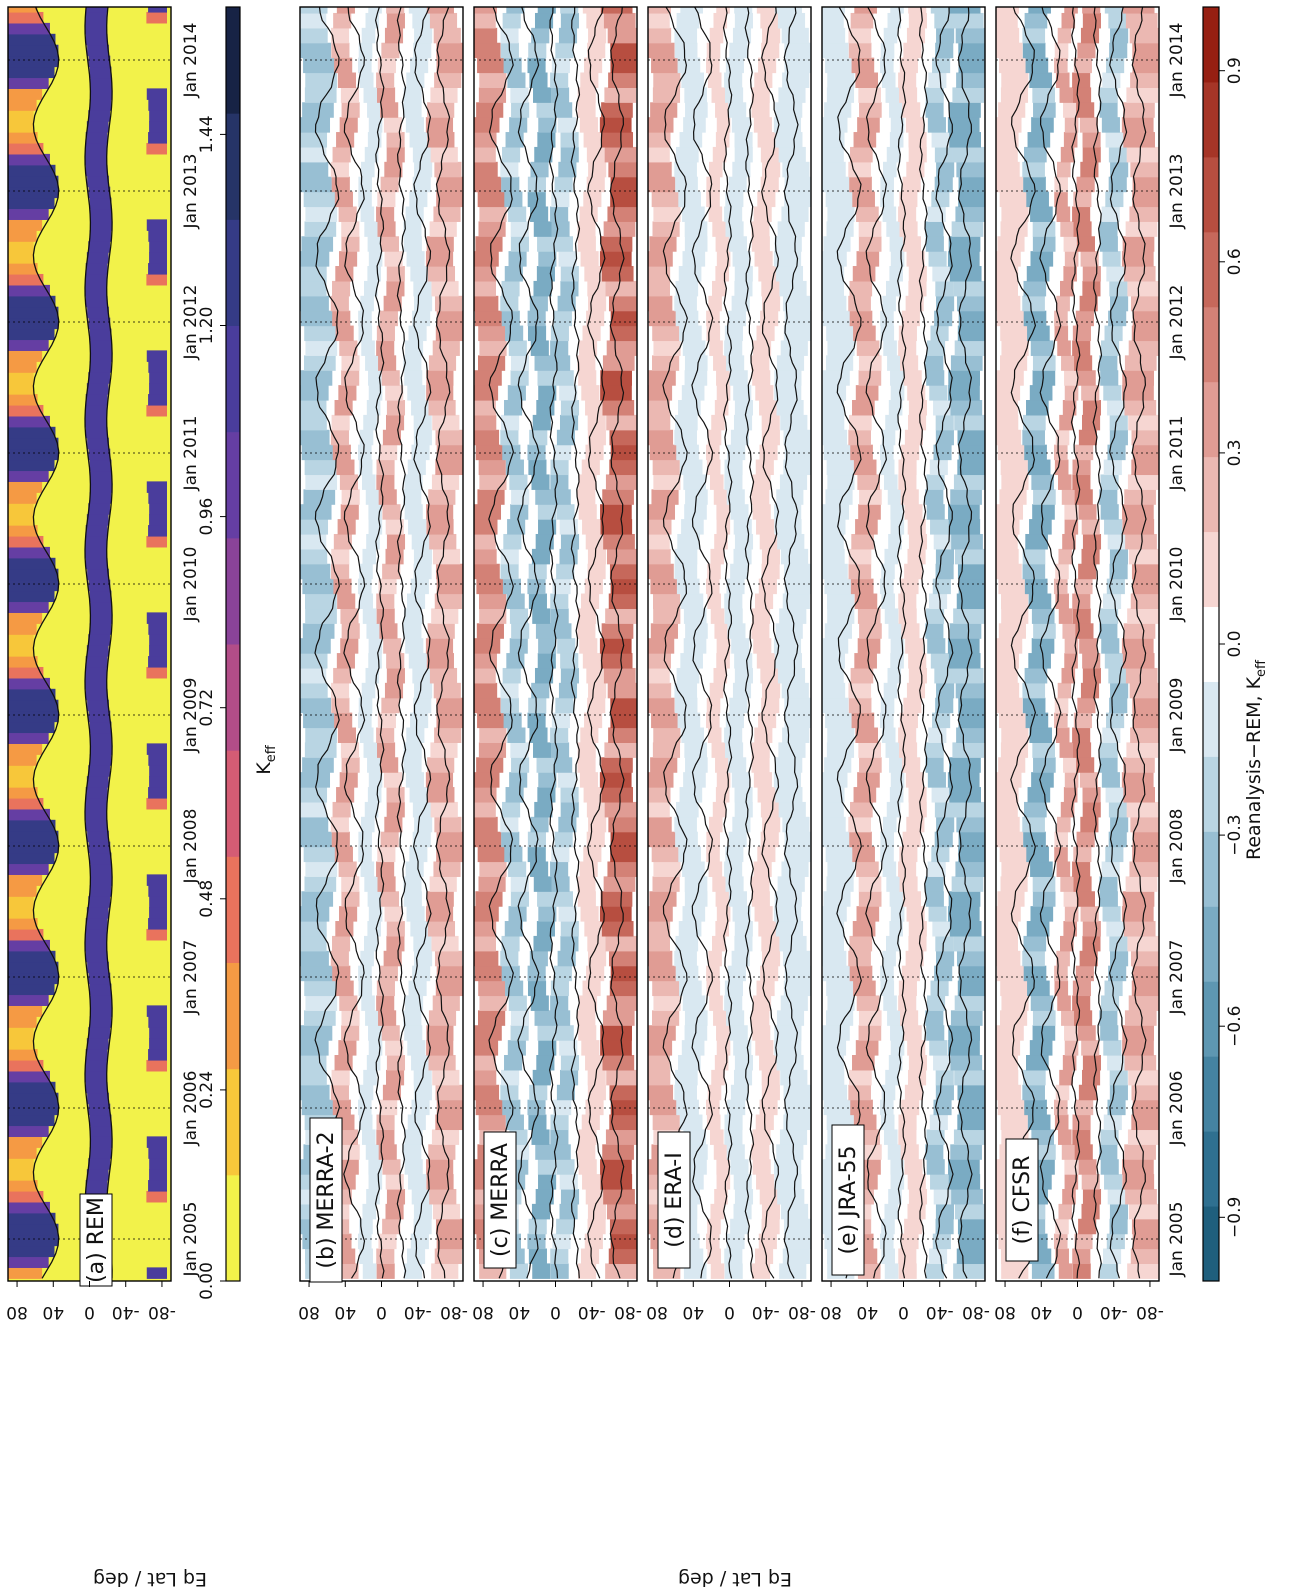 The width and height of the screenshot is (1308, 1589). What do you see at coordinates (1235, 261) in the screenshot?
I see `colorbar-tick-label: 0.6` at bounding box center [1235, 261].